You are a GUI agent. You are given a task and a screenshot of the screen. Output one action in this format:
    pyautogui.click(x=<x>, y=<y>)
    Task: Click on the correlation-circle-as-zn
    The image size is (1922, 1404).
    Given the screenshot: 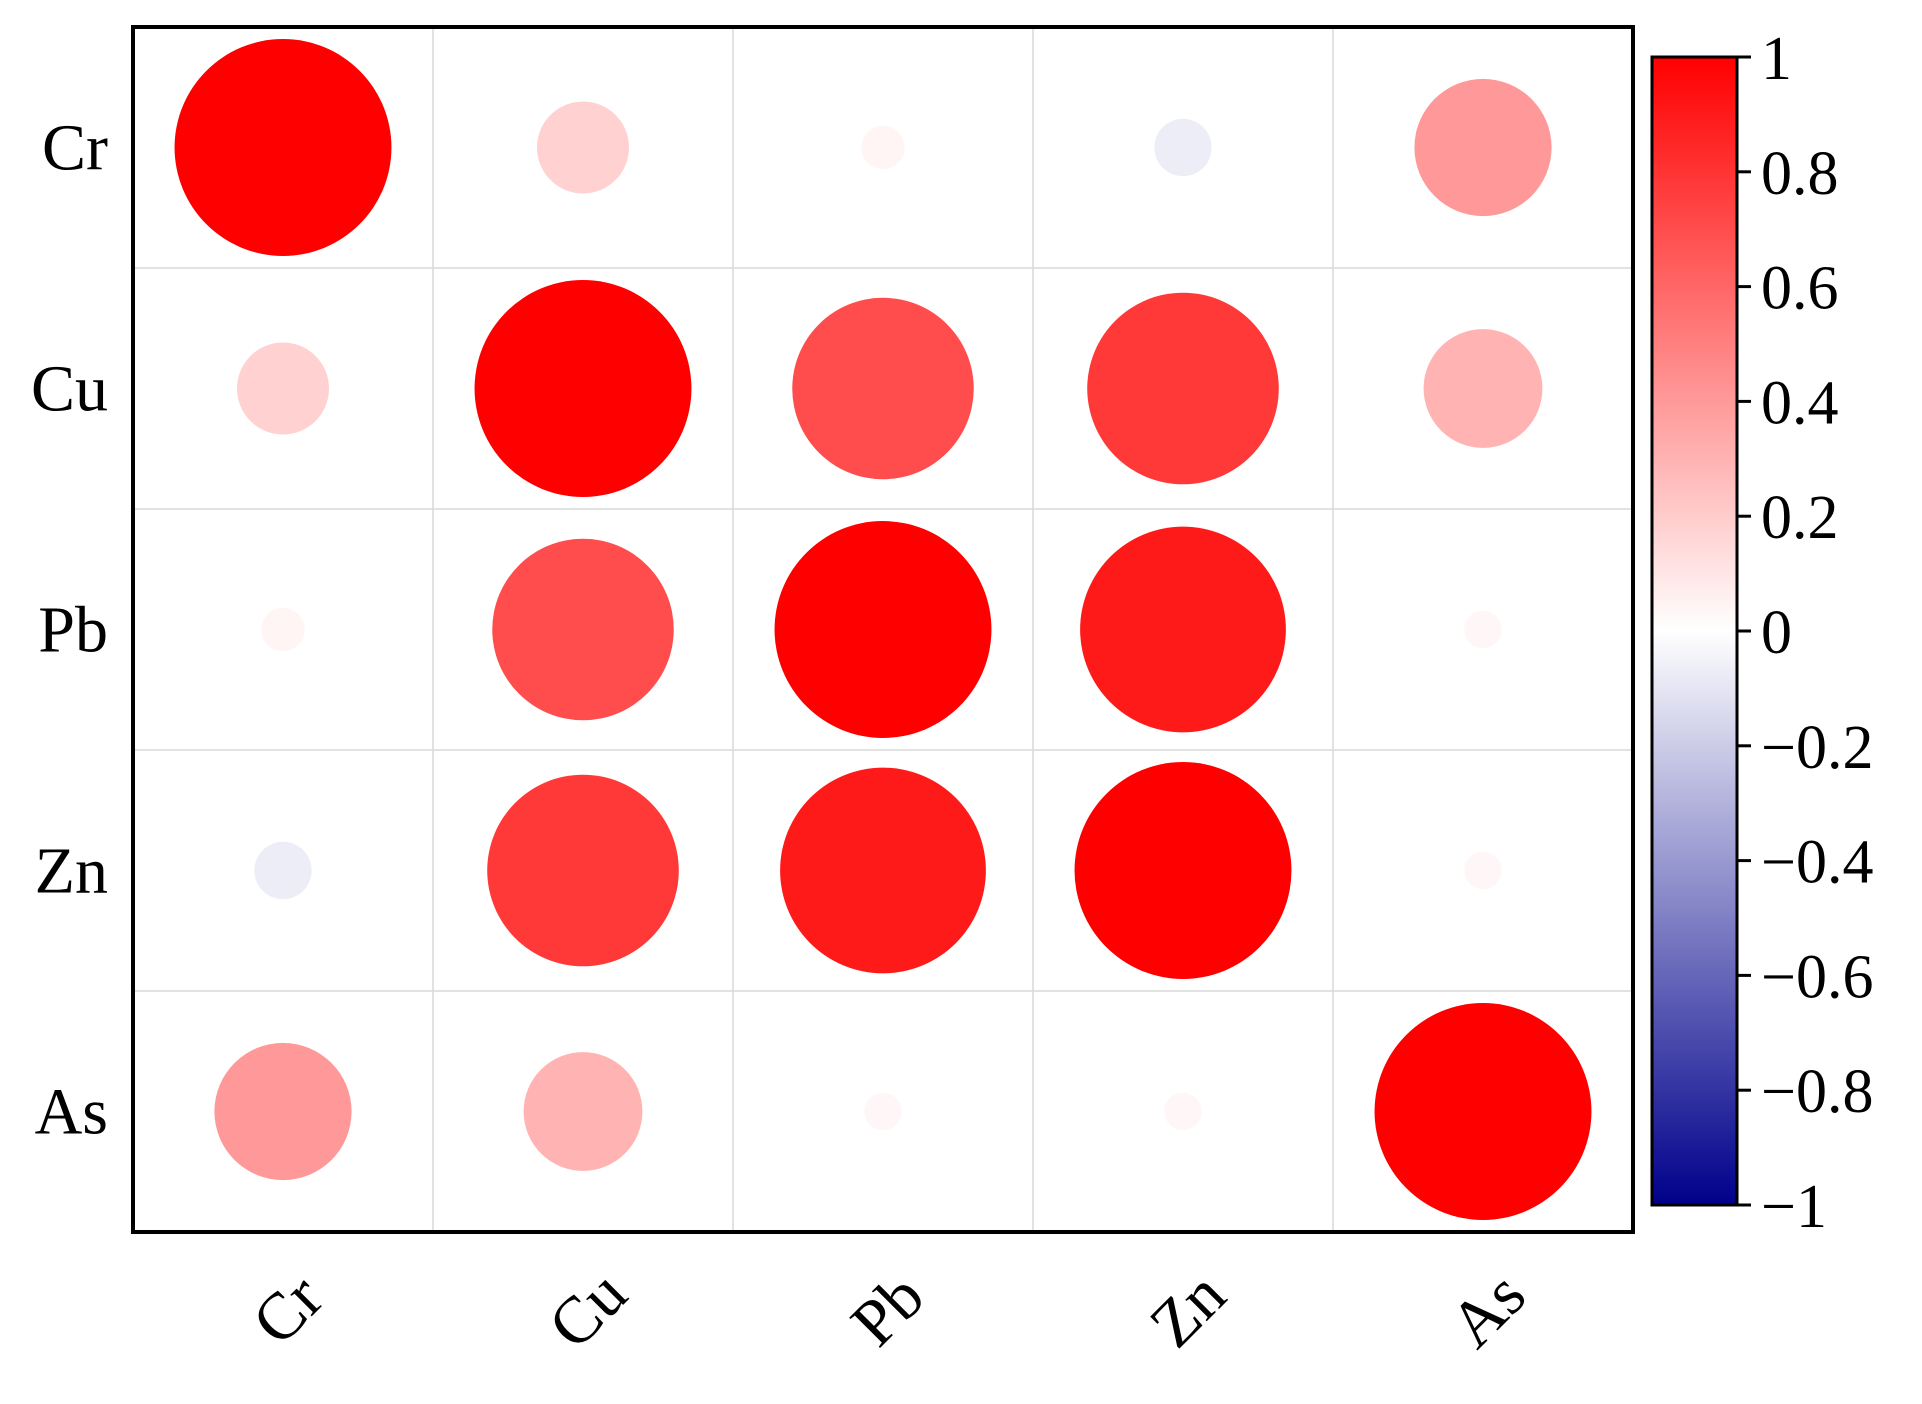 What is the action you would take?
    pyautogui.click(x=1183, y=1111)
    